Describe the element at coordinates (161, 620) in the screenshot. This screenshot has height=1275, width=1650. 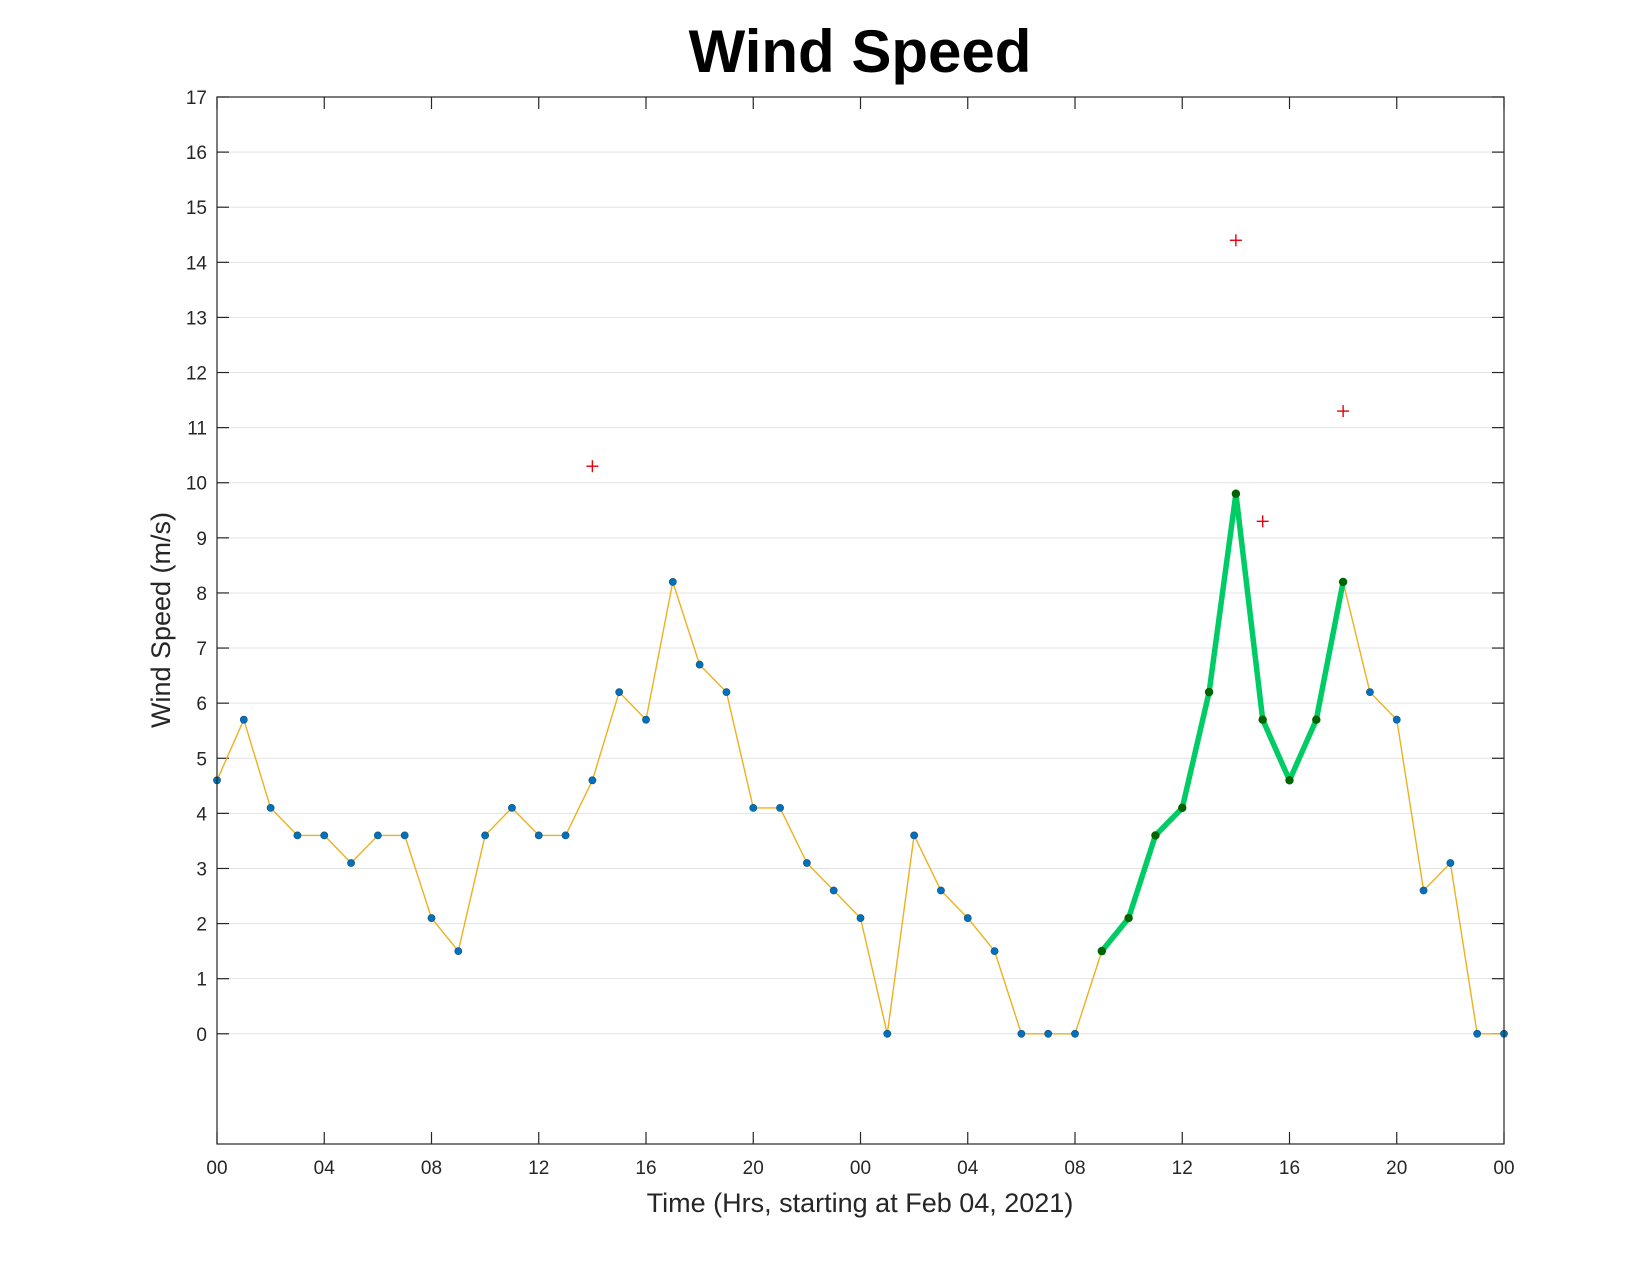
I see `y-axis-label: Wind Speed (m/s)` at that location.